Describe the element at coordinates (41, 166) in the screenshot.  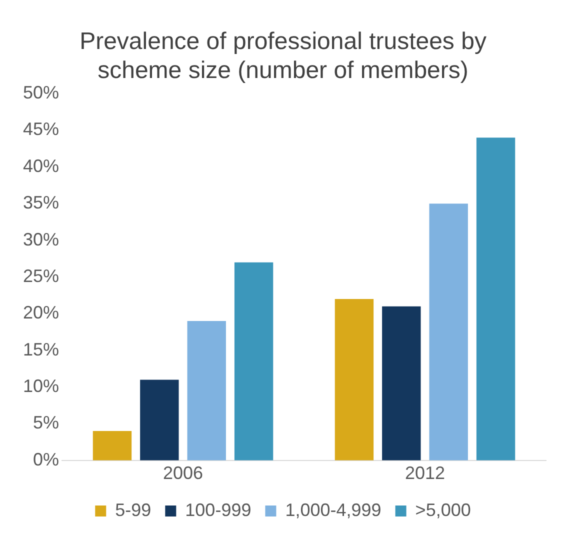
I see `y-tick-label: 40%` at that location.